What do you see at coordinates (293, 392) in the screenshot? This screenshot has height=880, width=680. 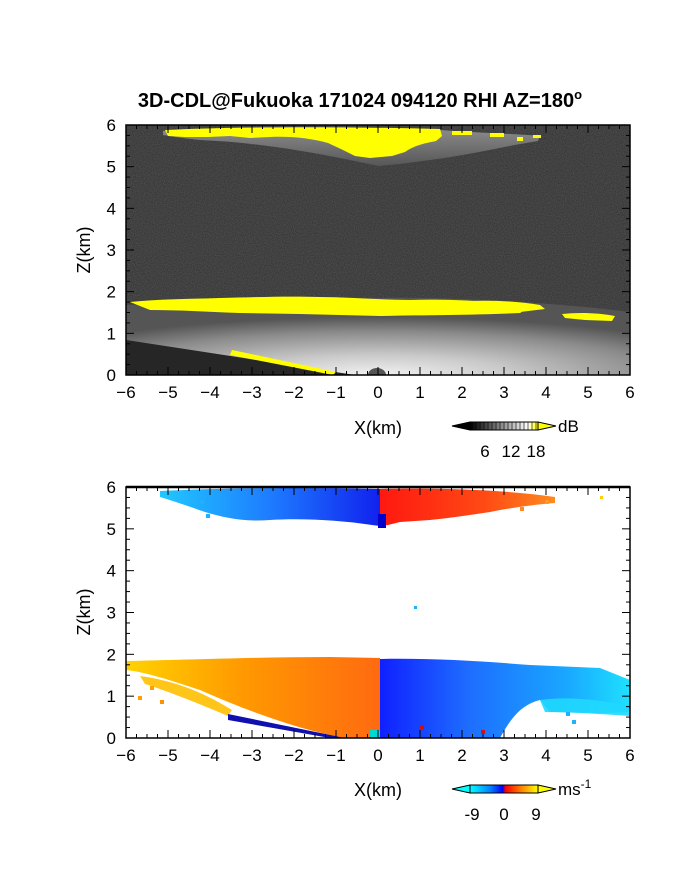 I see `reflectivity-x-tick-label: −2` at bounding box center [293, 392].